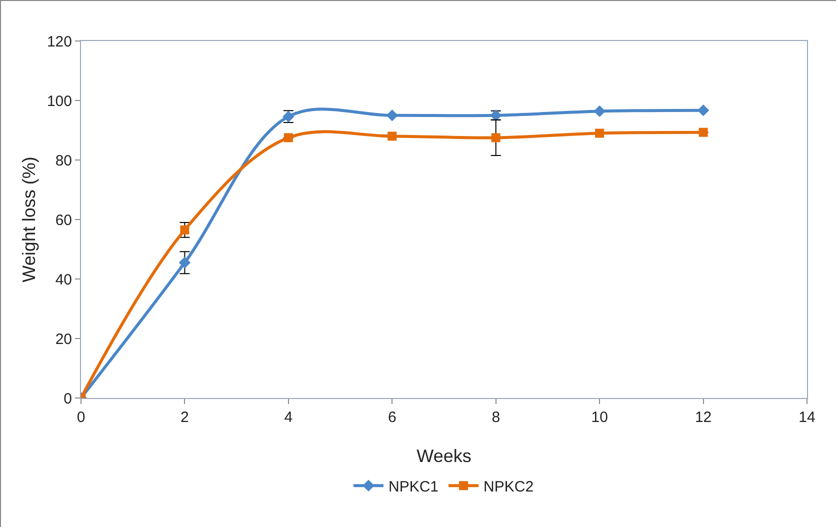  Describe the element at coordinates (59, 41) in the screenshot. I see `y-tick-label: 120` at that location.